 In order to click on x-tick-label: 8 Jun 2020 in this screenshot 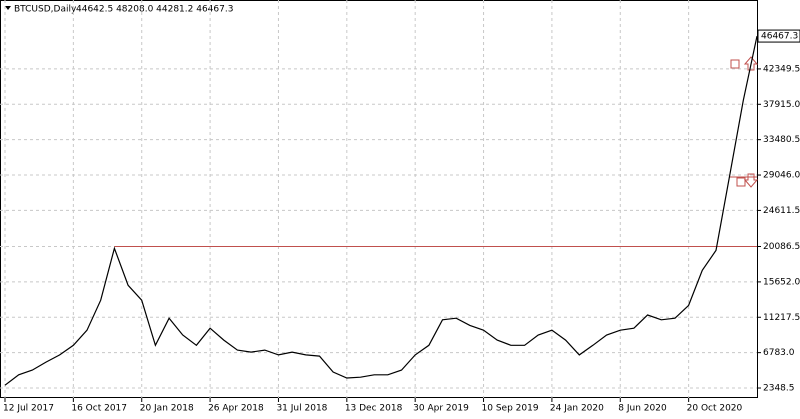, I will do `click(642, 409)`.